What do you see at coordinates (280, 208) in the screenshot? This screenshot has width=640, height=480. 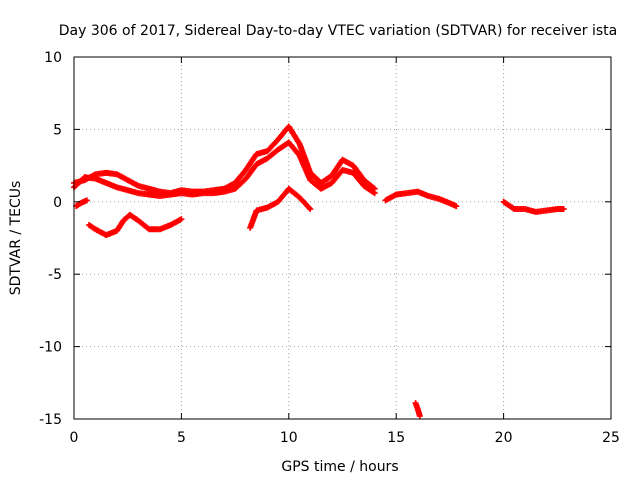 I see `series-track-midday-low` at bounding box center [280, 208].